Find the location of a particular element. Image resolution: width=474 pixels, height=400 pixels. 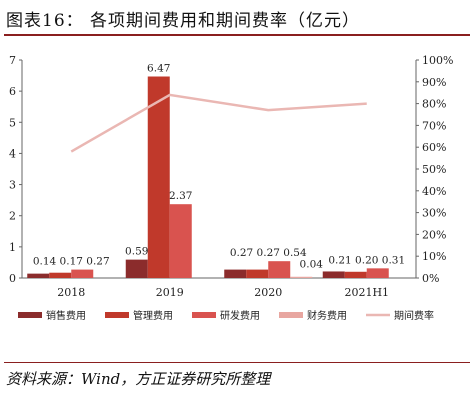

right-tick-label: 50% is located at coordinates (434, 169).